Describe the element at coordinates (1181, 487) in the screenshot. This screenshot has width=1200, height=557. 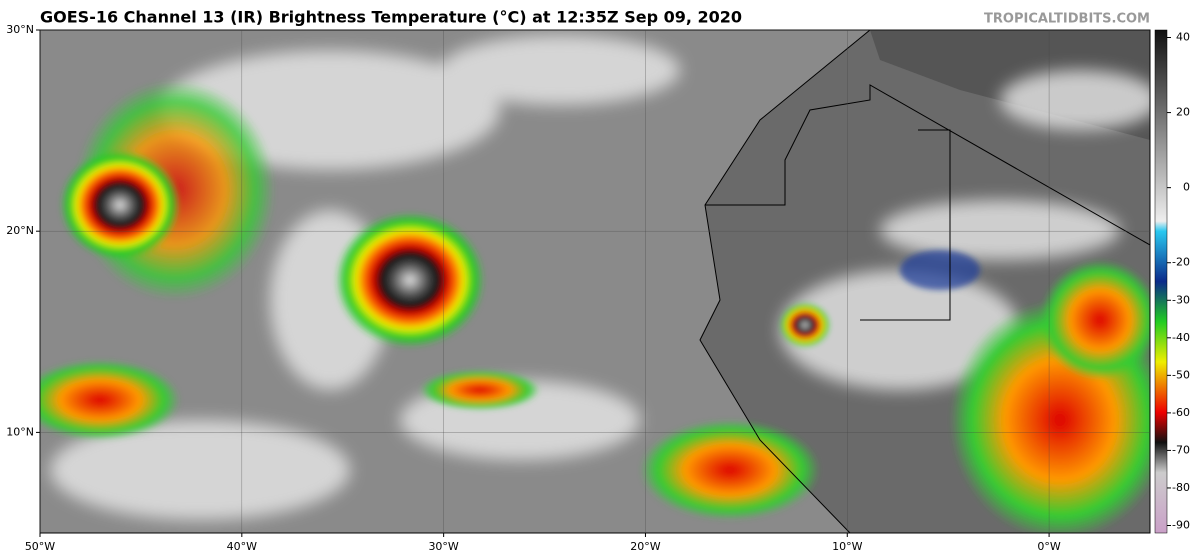
I see `colorbar-tick-label: -80` at that location.